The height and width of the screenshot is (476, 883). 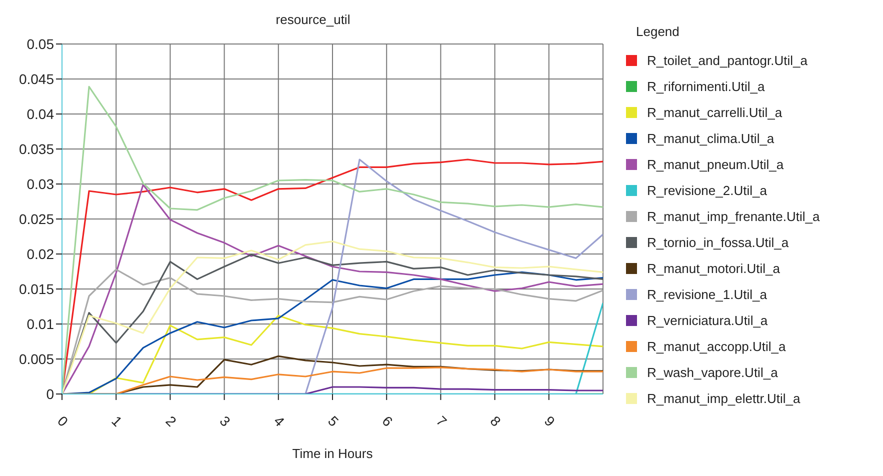 What do you see at coordinates (63, 421) in the screenshot?
I see `x-tick-label: 0` at bounding box center [63, 421].